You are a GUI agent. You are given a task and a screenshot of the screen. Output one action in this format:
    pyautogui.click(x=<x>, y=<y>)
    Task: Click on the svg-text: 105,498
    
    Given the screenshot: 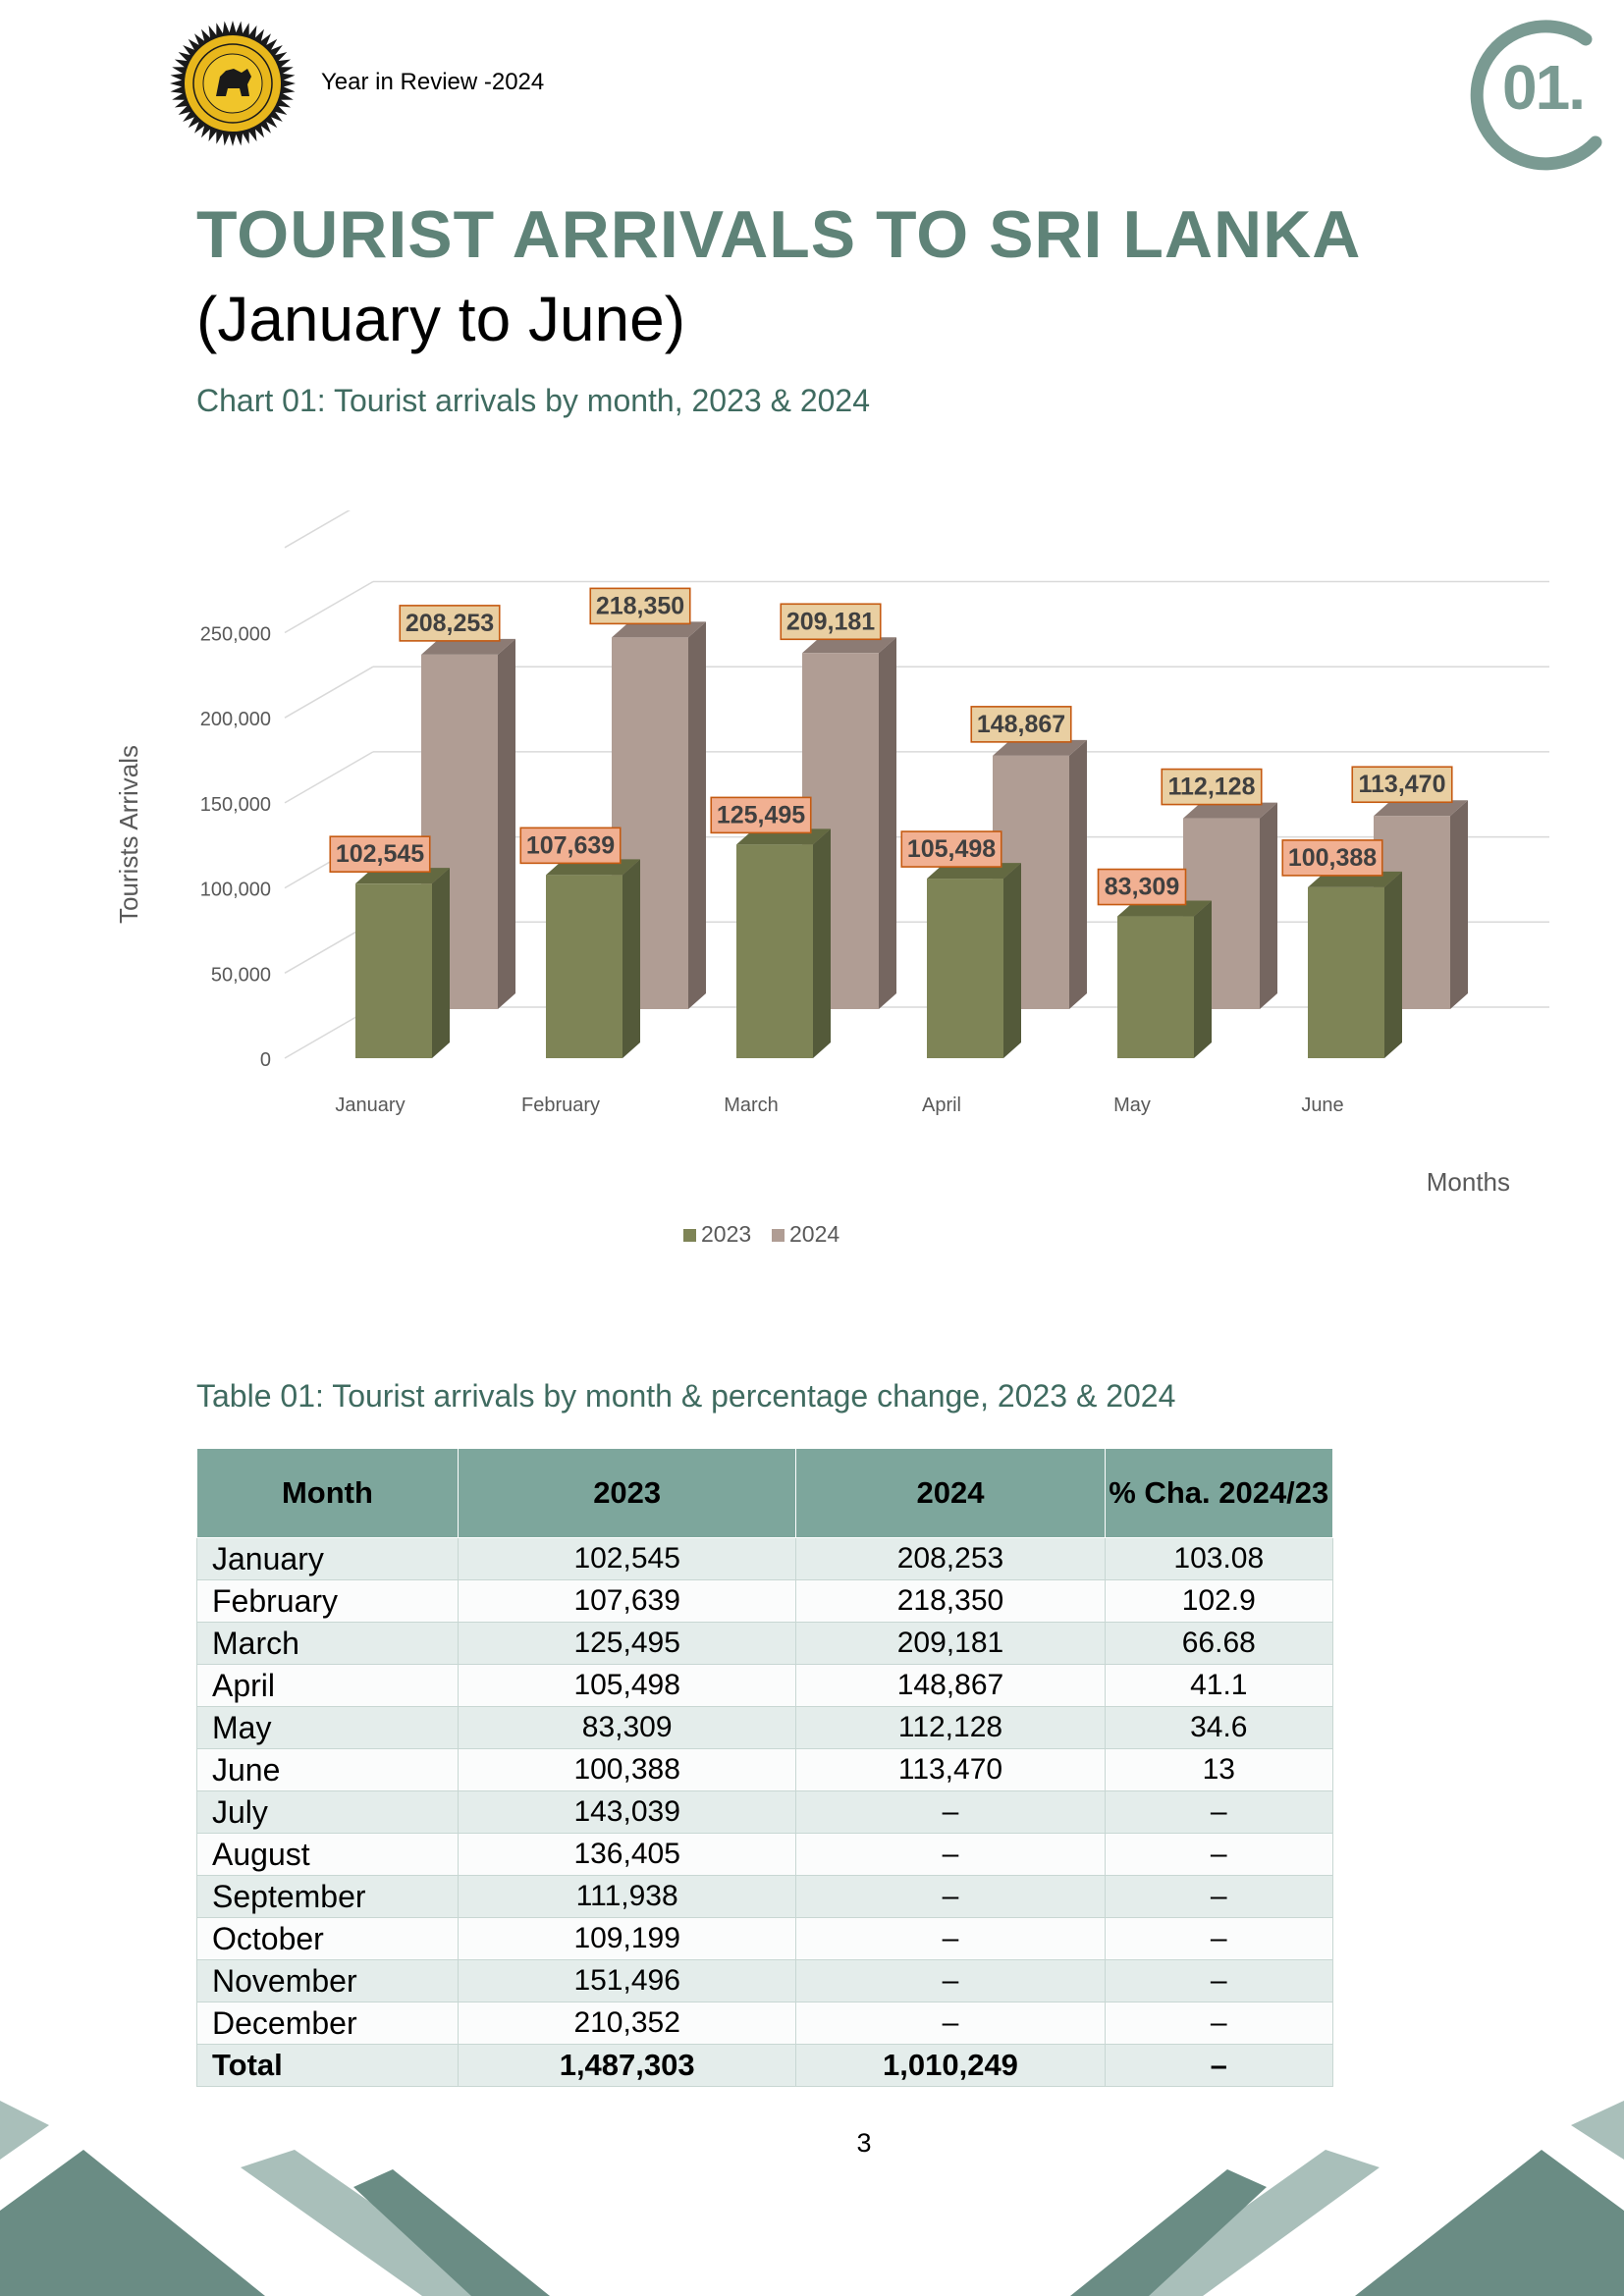 What is the action you would take?
    pyautogui.click(x=951, y=849)
    